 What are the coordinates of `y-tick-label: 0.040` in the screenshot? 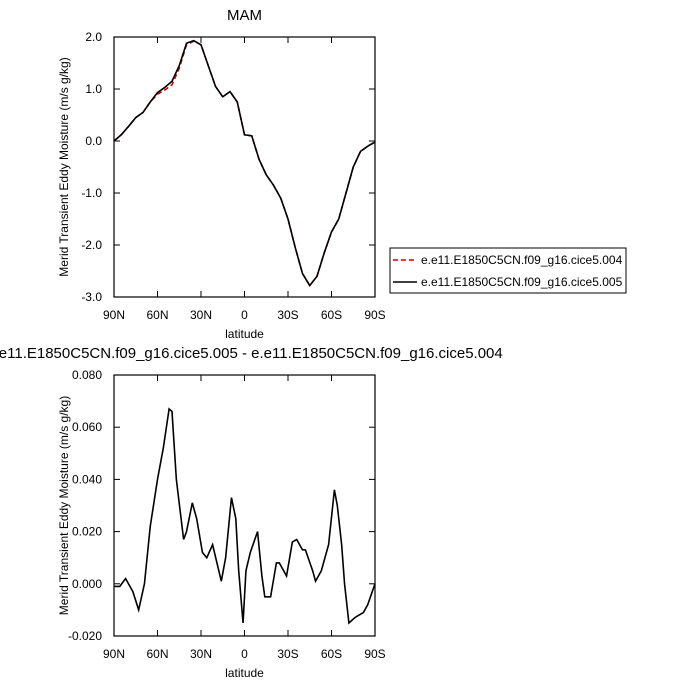 It's located at (87, 479).